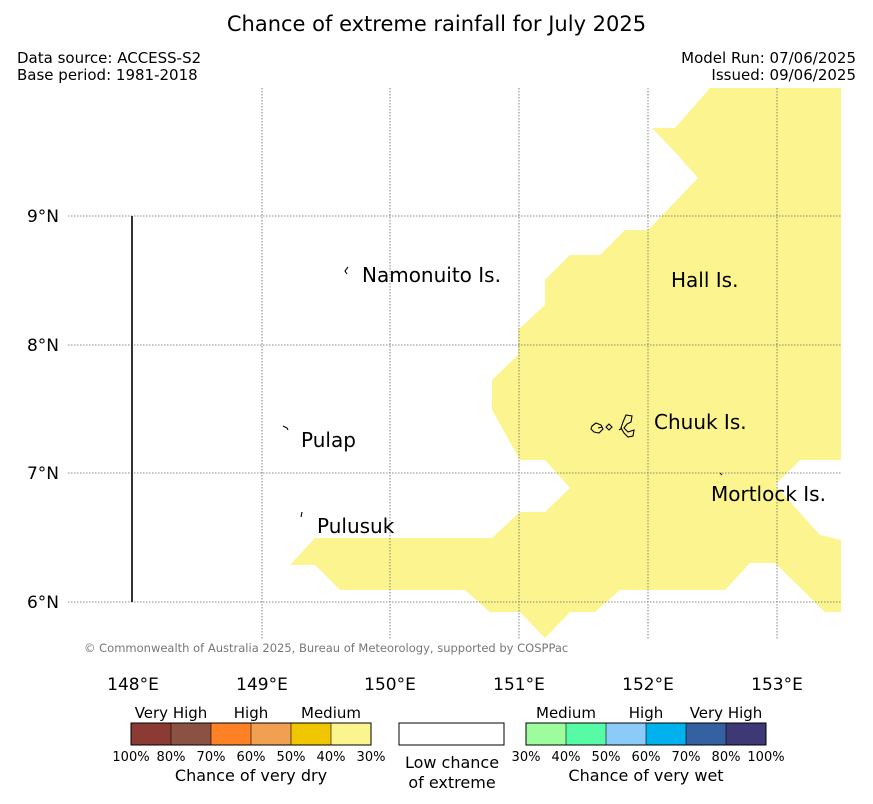 Image resolution: width=873 pixels, height=804 pixels. What do you see at coordinates (451, 782) in the screenshot?
I see `legend-low-chance-line2: of extreme` at bounding box center [451, 782].